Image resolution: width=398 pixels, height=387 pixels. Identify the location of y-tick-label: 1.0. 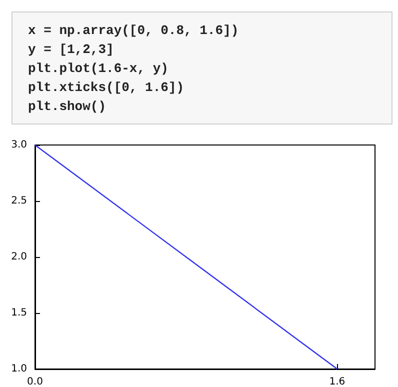
(19, 369).